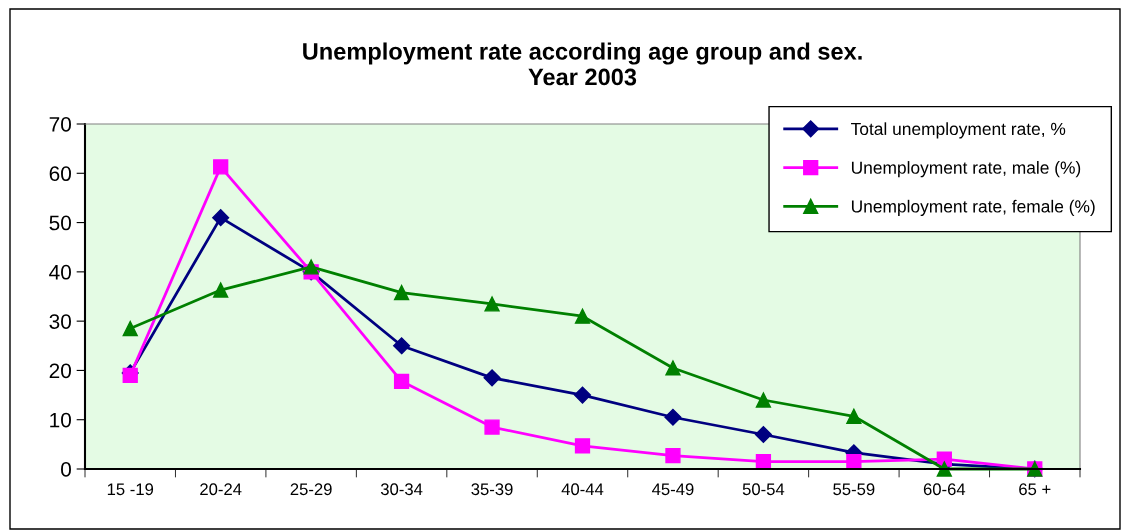  Describe the element at coordinates (221, 489) in the screenshot. I see `x-tick-label: 20-24` at that location.